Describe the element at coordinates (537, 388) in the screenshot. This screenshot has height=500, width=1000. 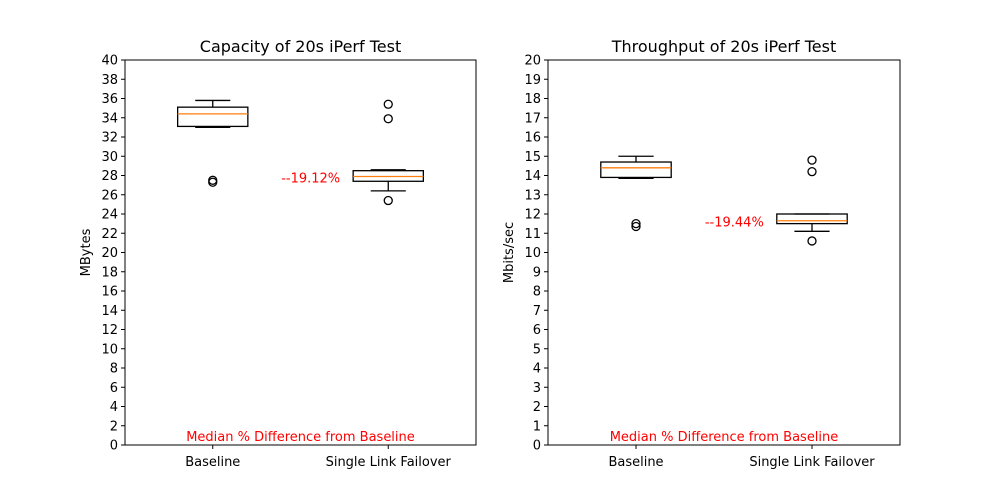
I see `y-tick-label: 3` at that location.